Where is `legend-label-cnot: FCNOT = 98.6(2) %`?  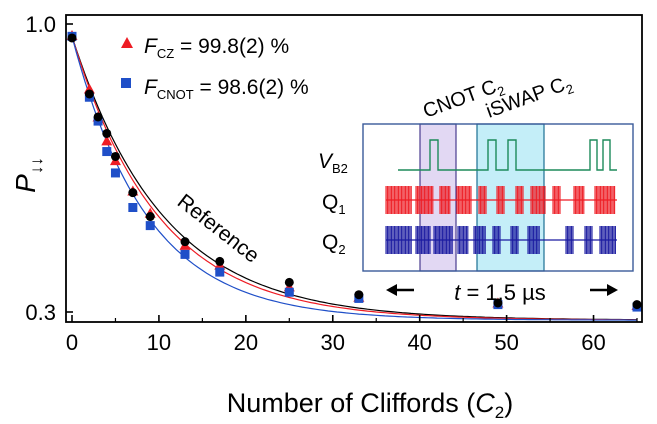 legend-label-cnot: FCNOT = 98.6(2) % is located at coordinates (226, 89).